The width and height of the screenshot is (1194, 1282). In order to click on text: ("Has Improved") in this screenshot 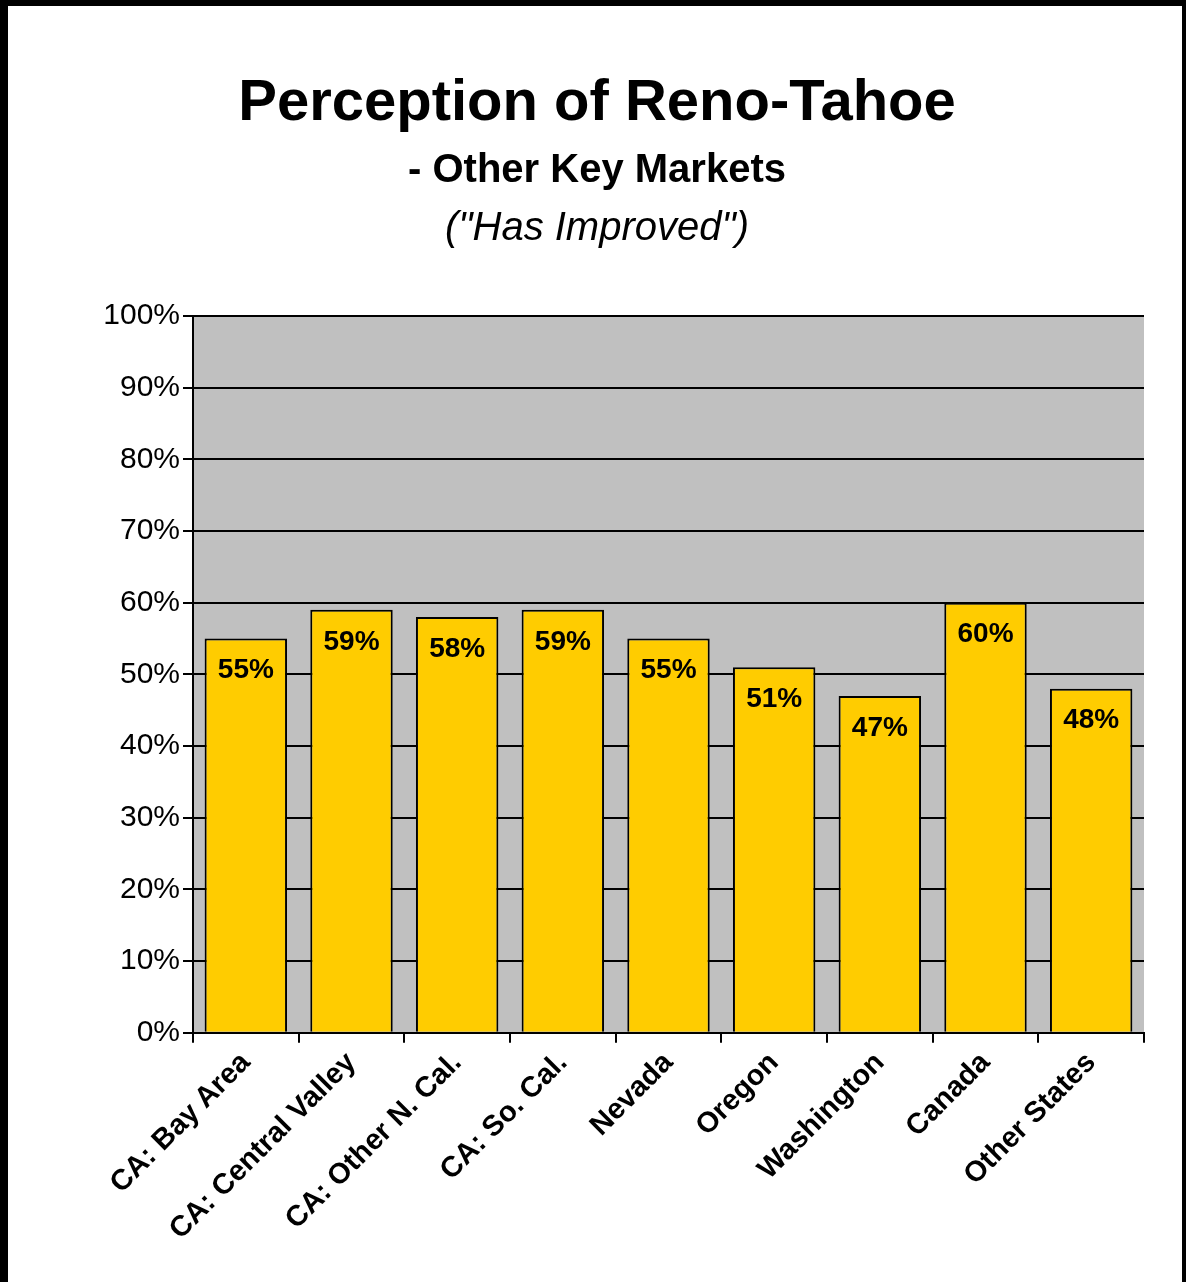, I will do `click(597, 226)`.